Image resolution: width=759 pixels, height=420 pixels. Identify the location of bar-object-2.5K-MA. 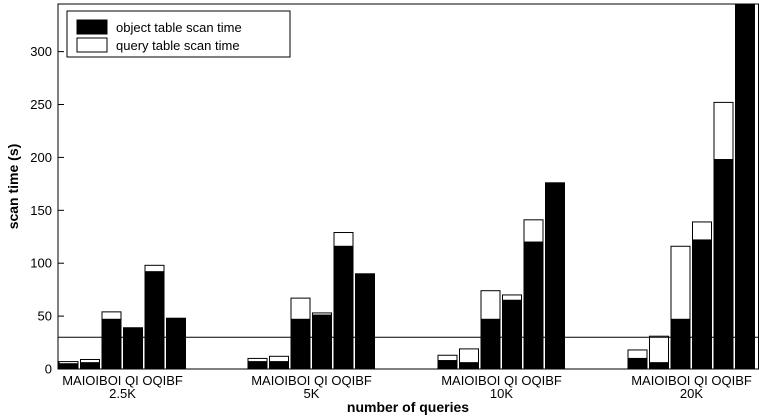
(68, 366).